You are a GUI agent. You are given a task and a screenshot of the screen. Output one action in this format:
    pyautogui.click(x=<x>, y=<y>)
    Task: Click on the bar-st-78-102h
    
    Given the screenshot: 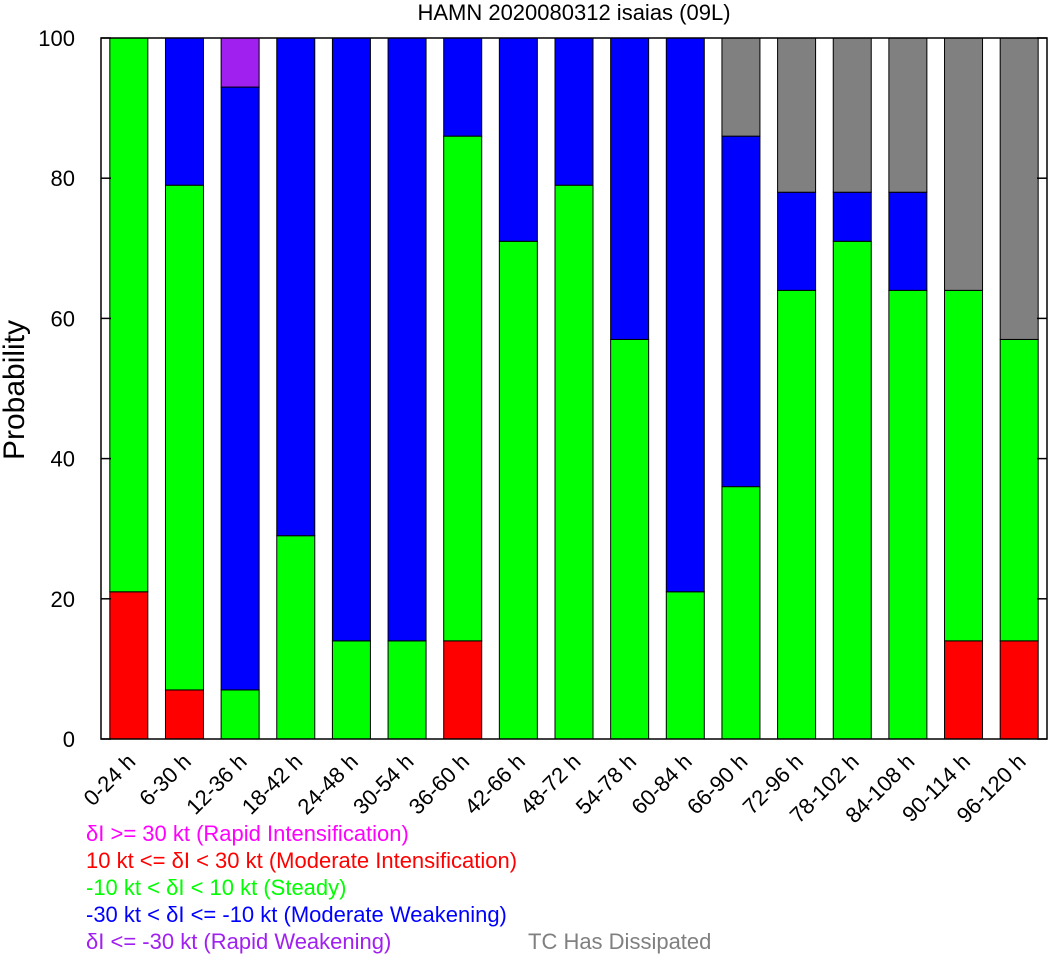 What is the action you would take?
    pyautogui.click(x=852, y=490)
    